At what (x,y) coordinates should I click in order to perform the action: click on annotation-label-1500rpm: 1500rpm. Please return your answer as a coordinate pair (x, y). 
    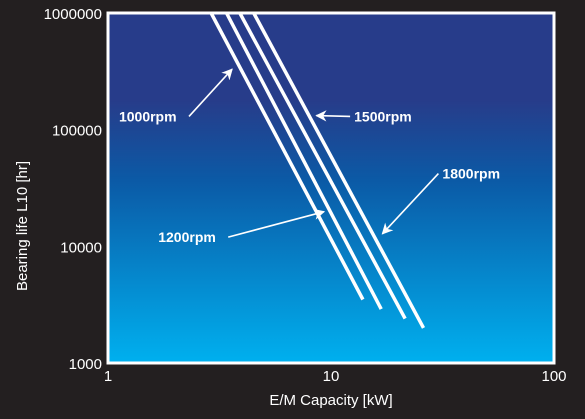
    Looking at the image, I should click on (383, 116).